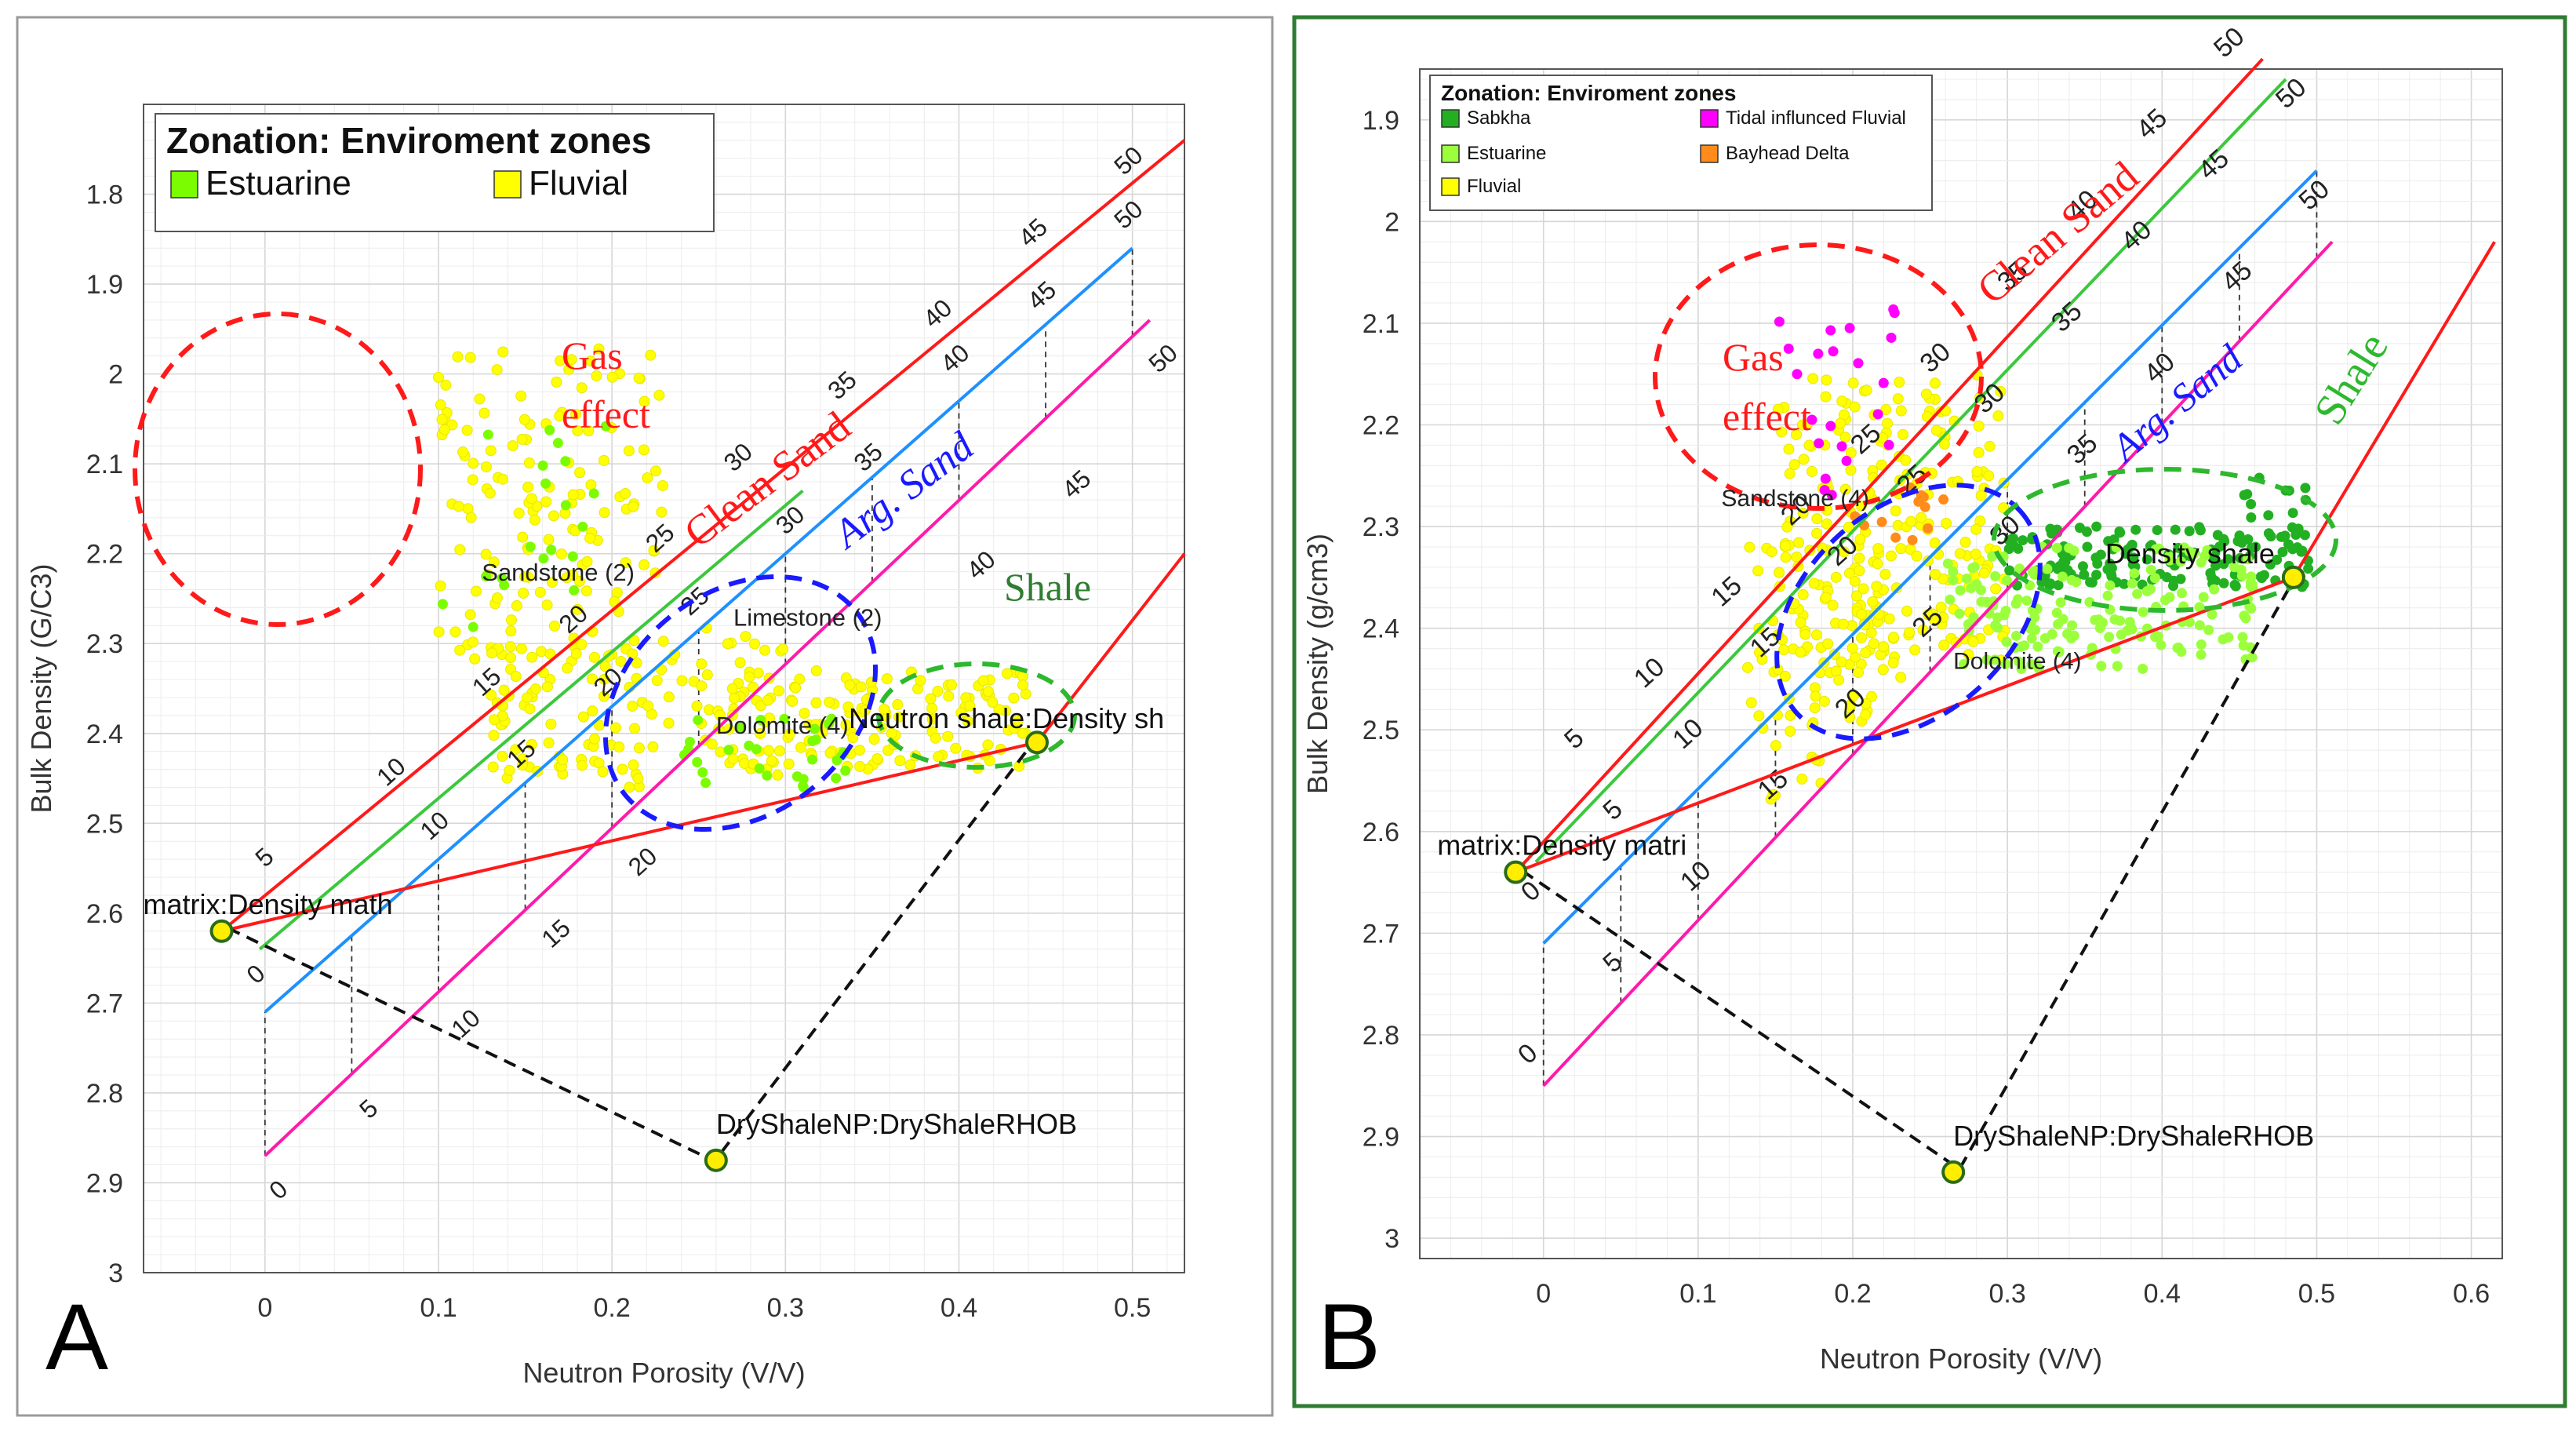 Image resolution: width=2576 pixels, height=1439 pixels. Describe the element at coordinates (408, 141) in the screenshot. I see `legend-title: Zonation: Enviroment zones` at that location.